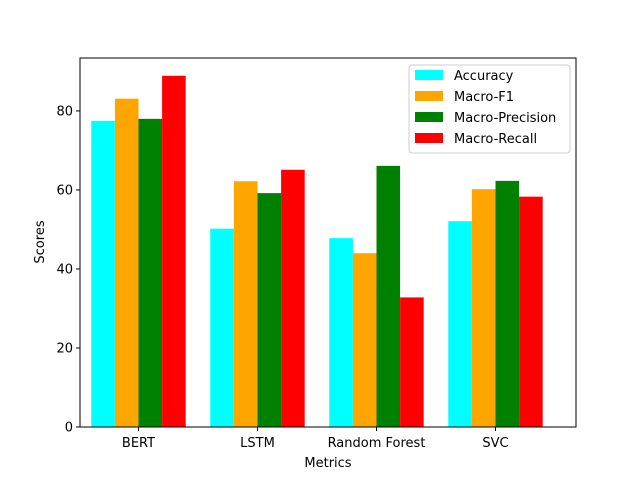  Describe the element at coordinates (484, 76) in the screenshot. I see `legend-label: Accuracy` at that location.